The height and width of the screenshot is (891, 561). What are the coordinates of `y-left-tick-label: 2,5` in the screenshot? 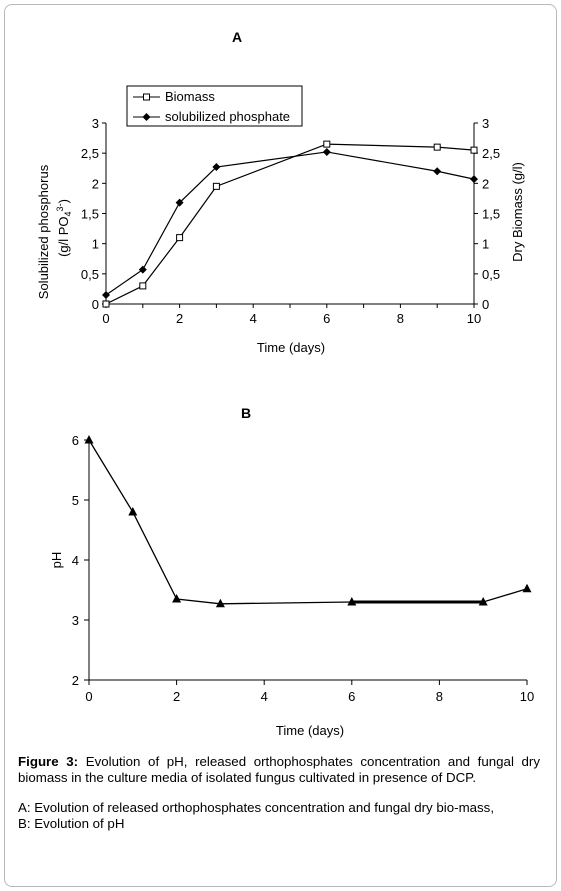 It's located at (90, 153).